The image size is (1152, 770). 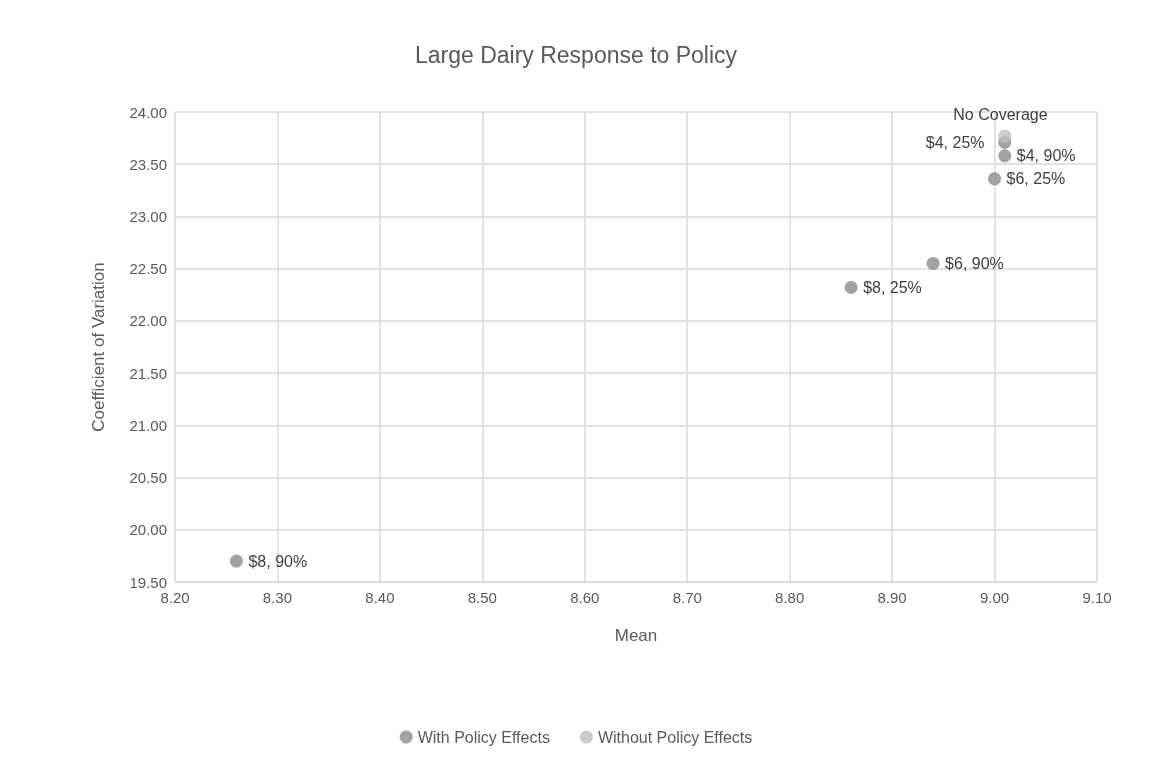 I want to click on y-tick-label: 20.50, so click(x=148, y=478).